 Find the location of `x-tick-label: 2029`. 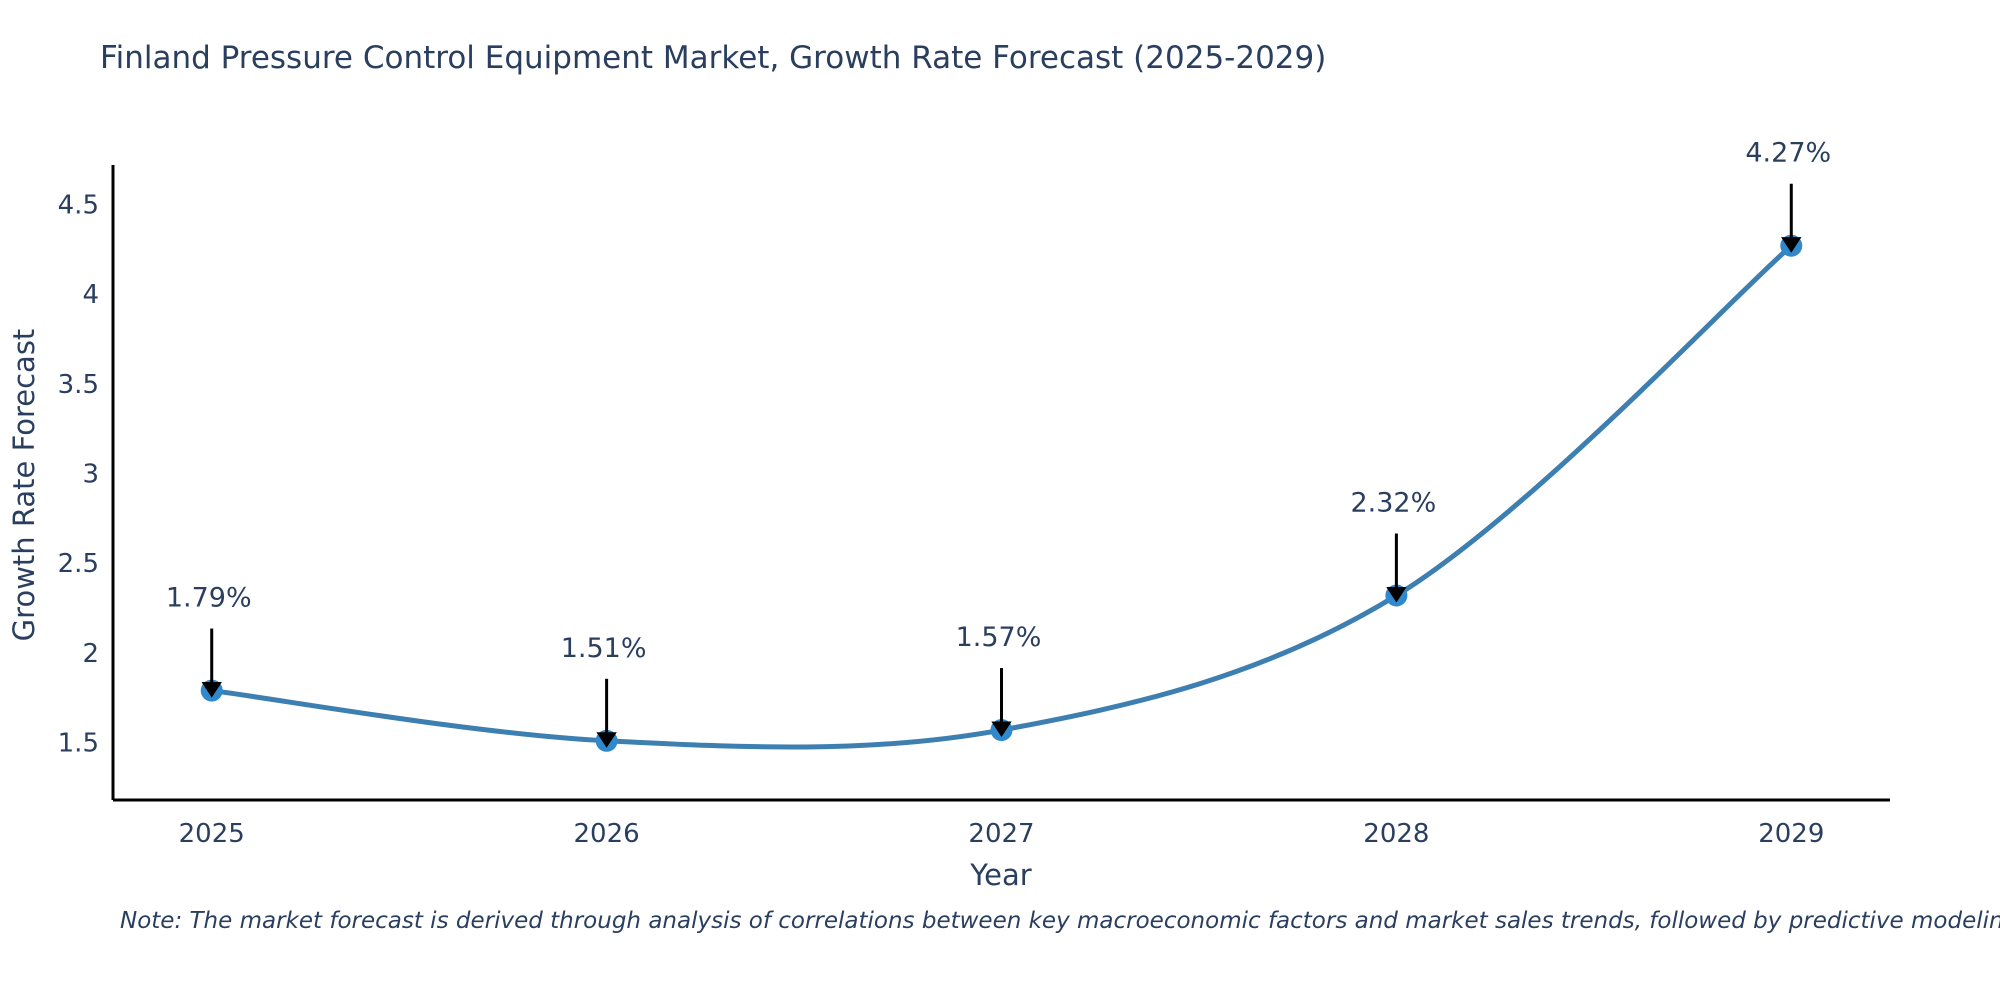

x-tick-label: 2029 is located at coordinates (1791, 834).